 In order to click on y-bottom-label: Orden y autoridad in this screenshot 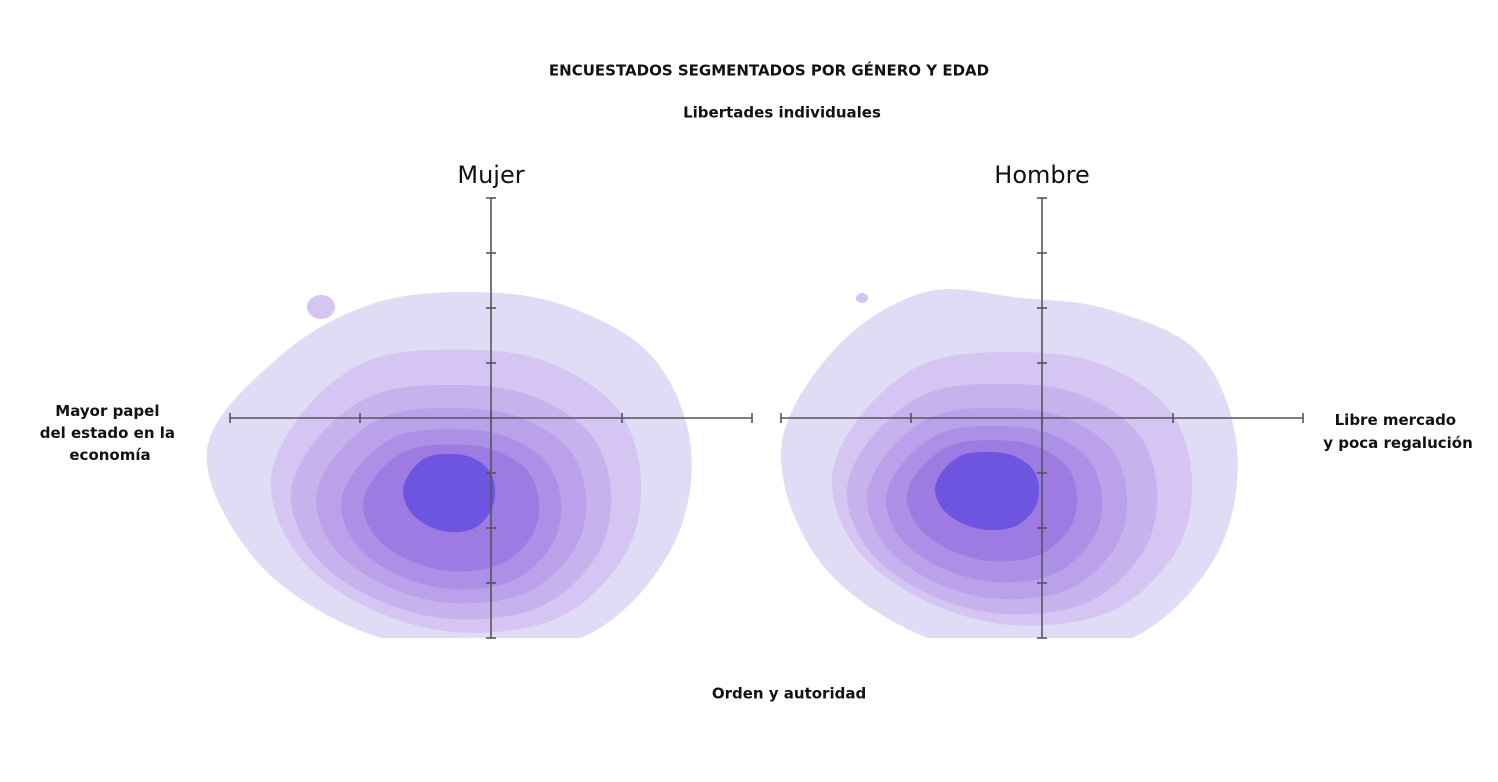, I will do `click(789, 694)`.